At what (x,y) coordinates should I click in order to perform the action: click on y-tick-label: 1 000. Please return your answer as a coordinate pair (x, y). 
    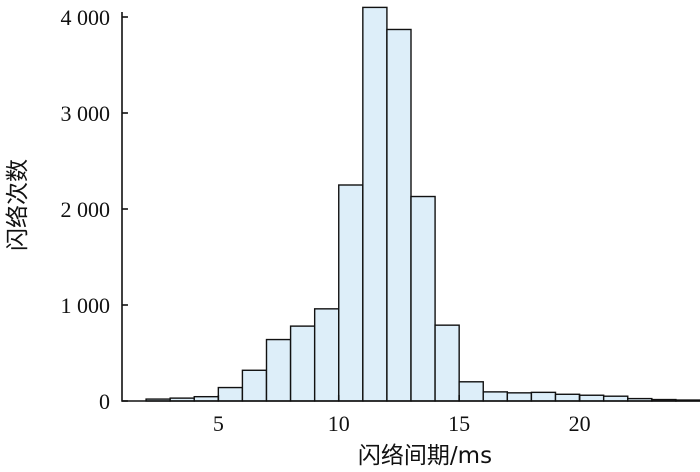
    Looking at the image, I should click on (86, 305).